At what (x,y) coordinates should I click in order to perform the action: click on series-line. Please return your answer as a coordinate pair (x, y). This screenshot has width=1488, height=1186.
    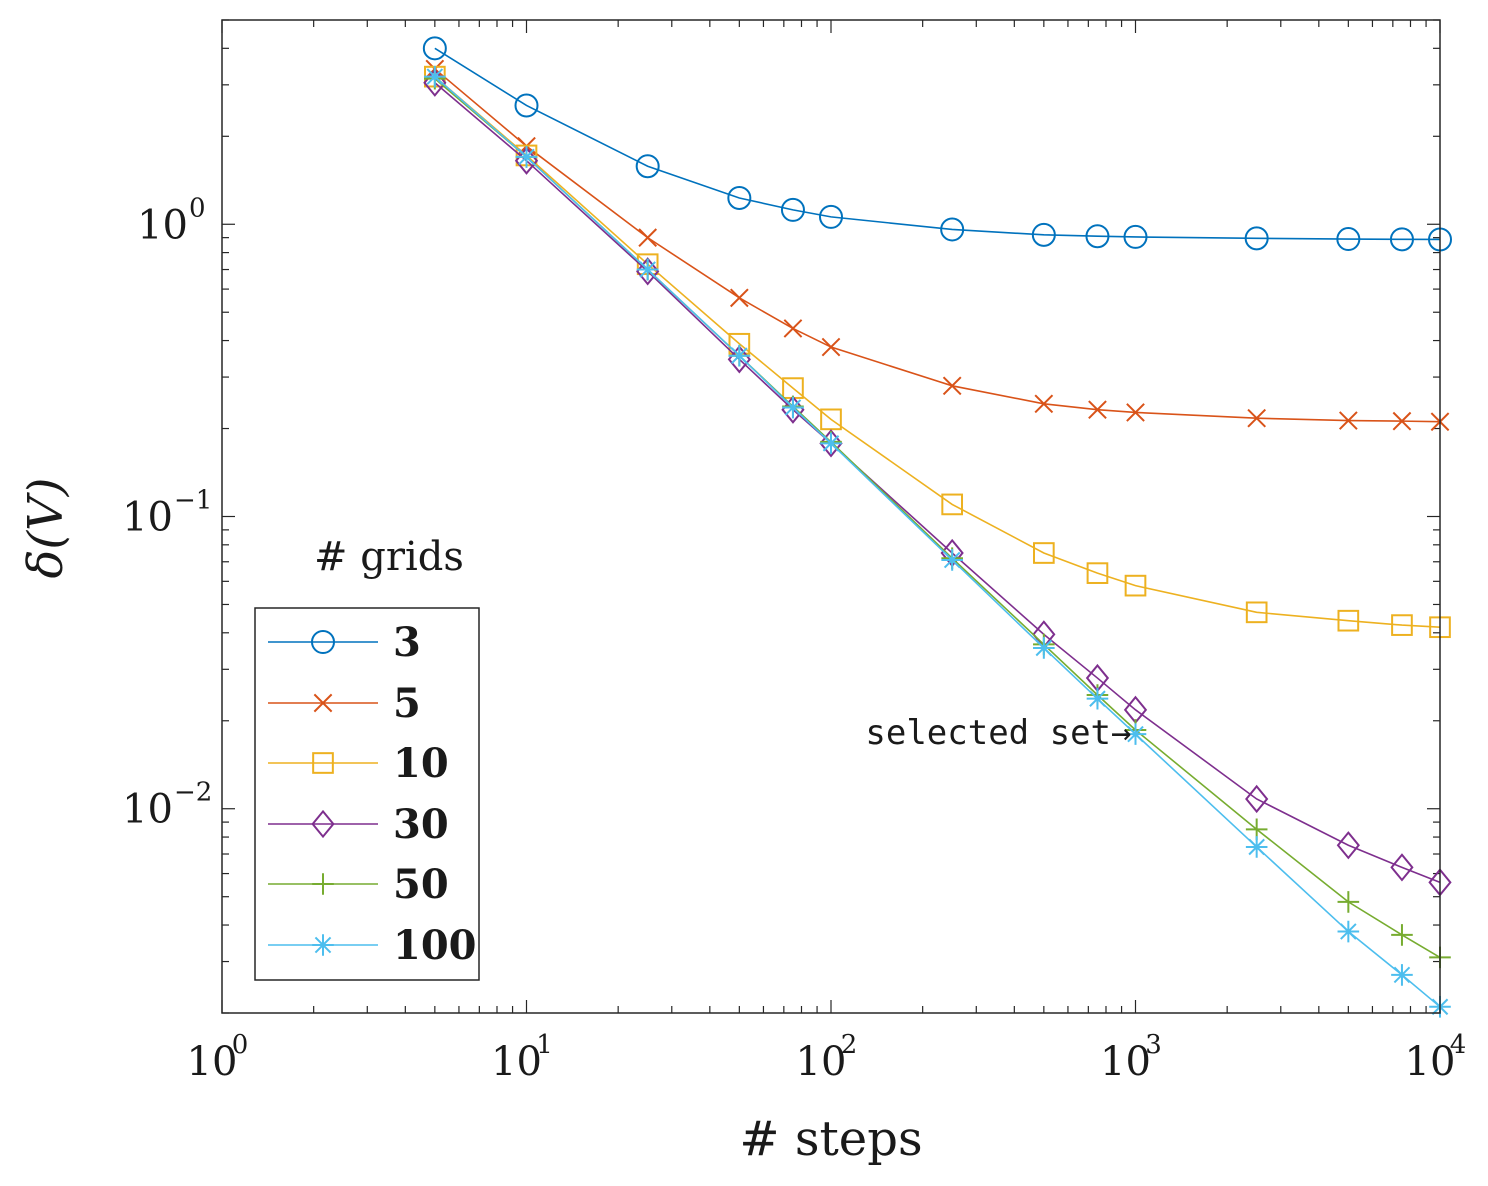
    Looking at the image, I should click on (937, 144).